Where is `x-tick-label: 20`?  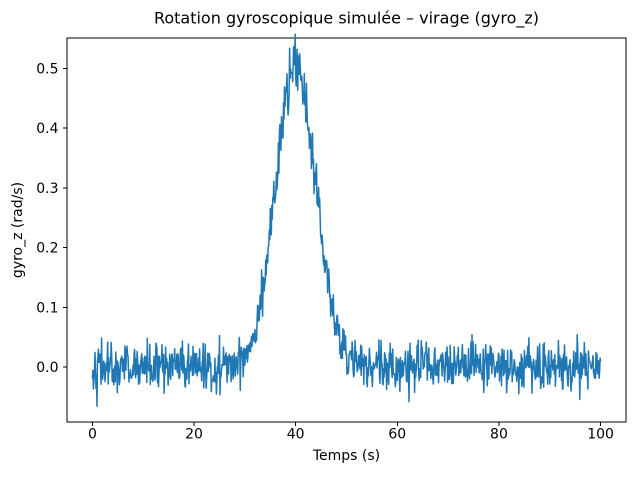
x-tick-label: 20 is located at coordinates (194, 435).